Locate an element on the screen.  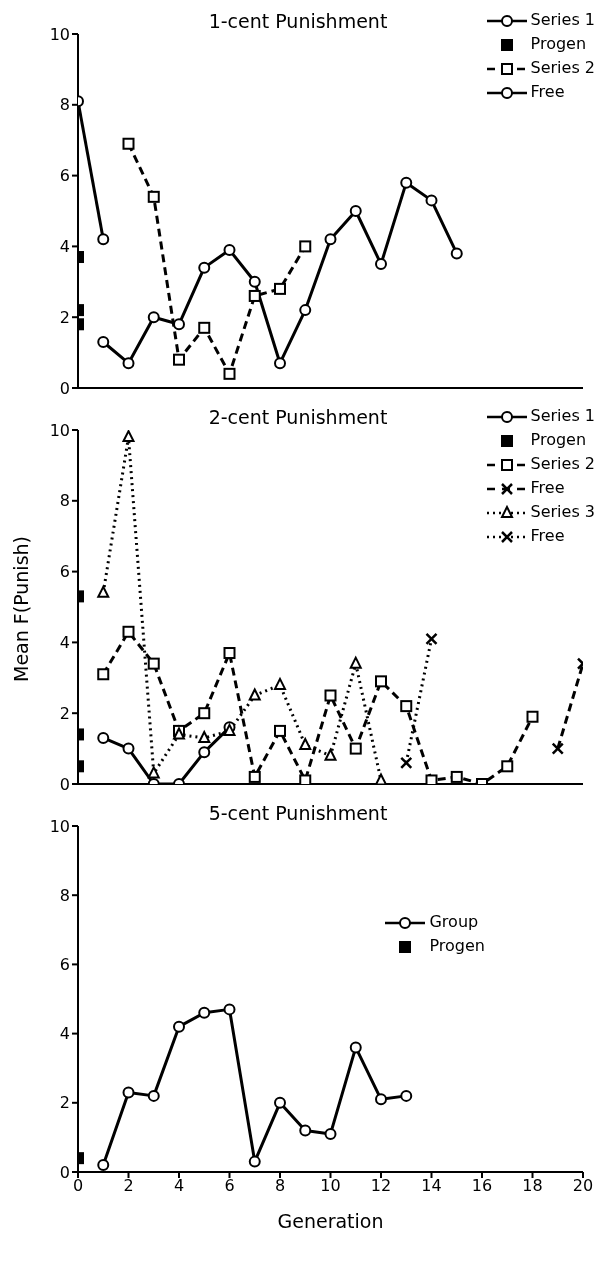
x-tick-label: 20 is located at coordinates (583, 1186).